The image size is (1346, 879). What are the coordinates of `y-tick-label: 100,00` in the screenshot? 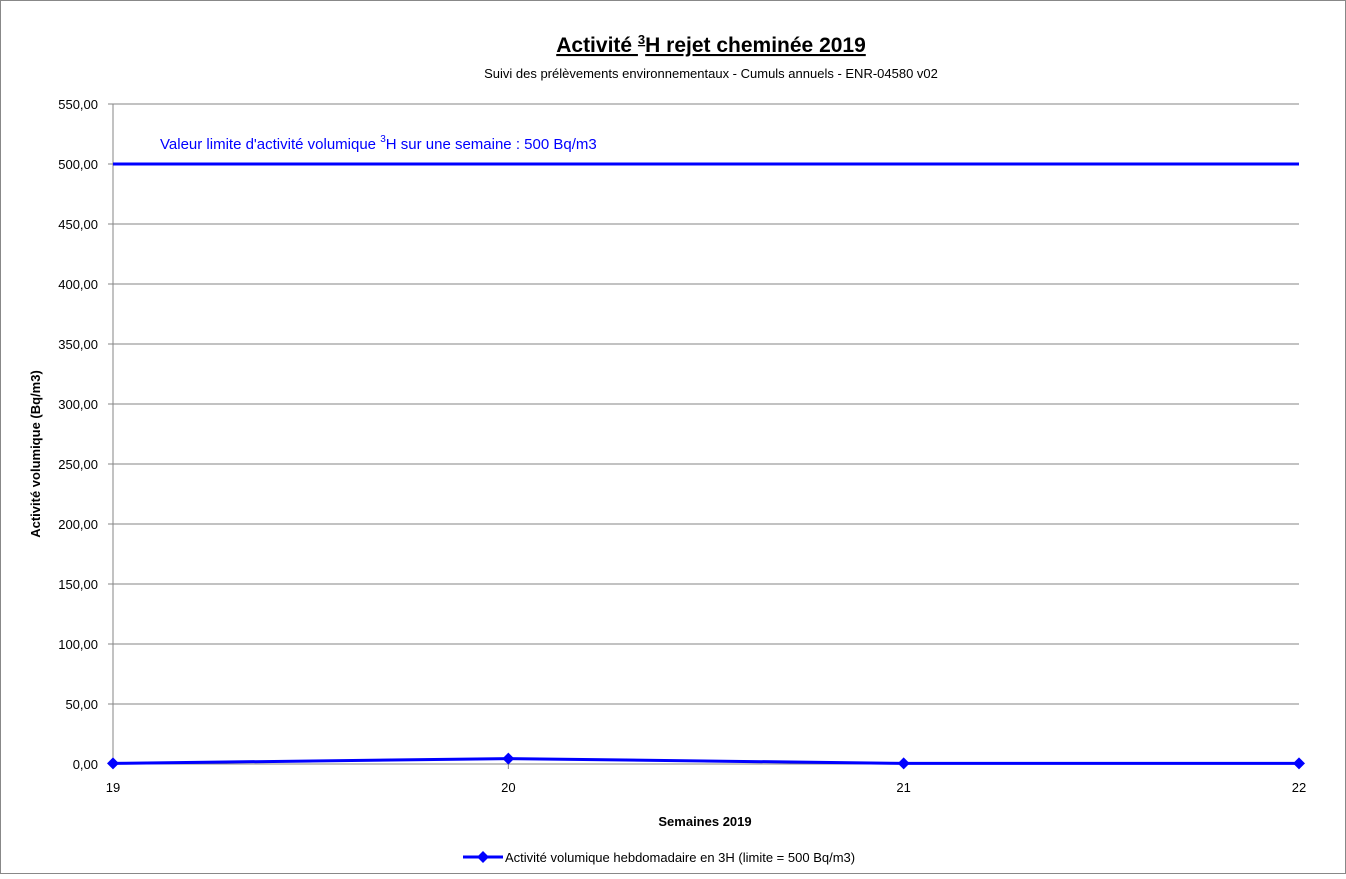 It's located at (78, 644).